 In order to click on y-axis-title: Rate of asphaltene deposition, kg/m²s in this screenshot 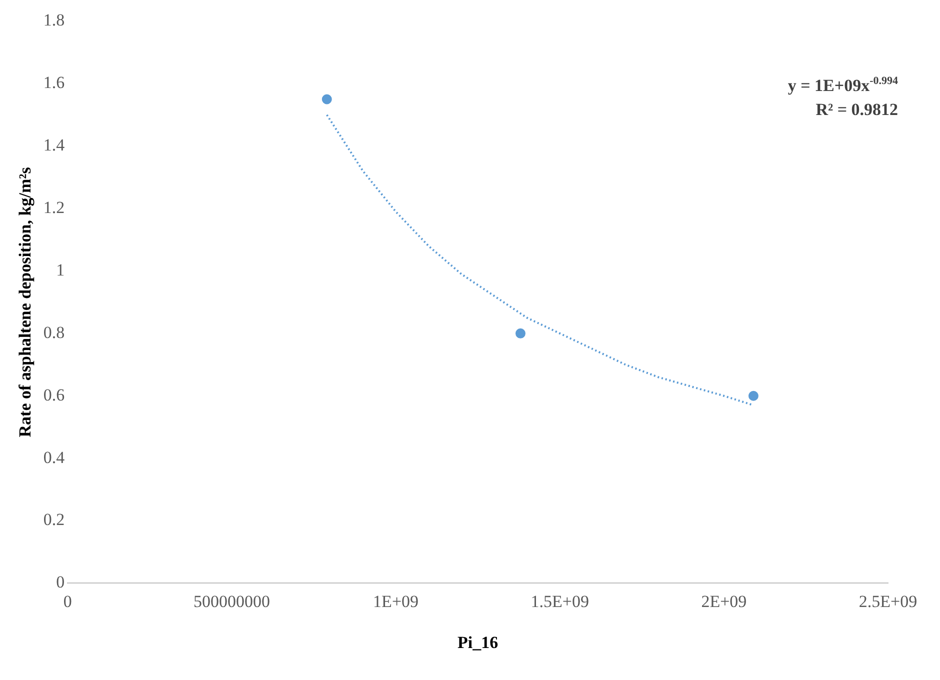, I will do `click(25, 302)`.